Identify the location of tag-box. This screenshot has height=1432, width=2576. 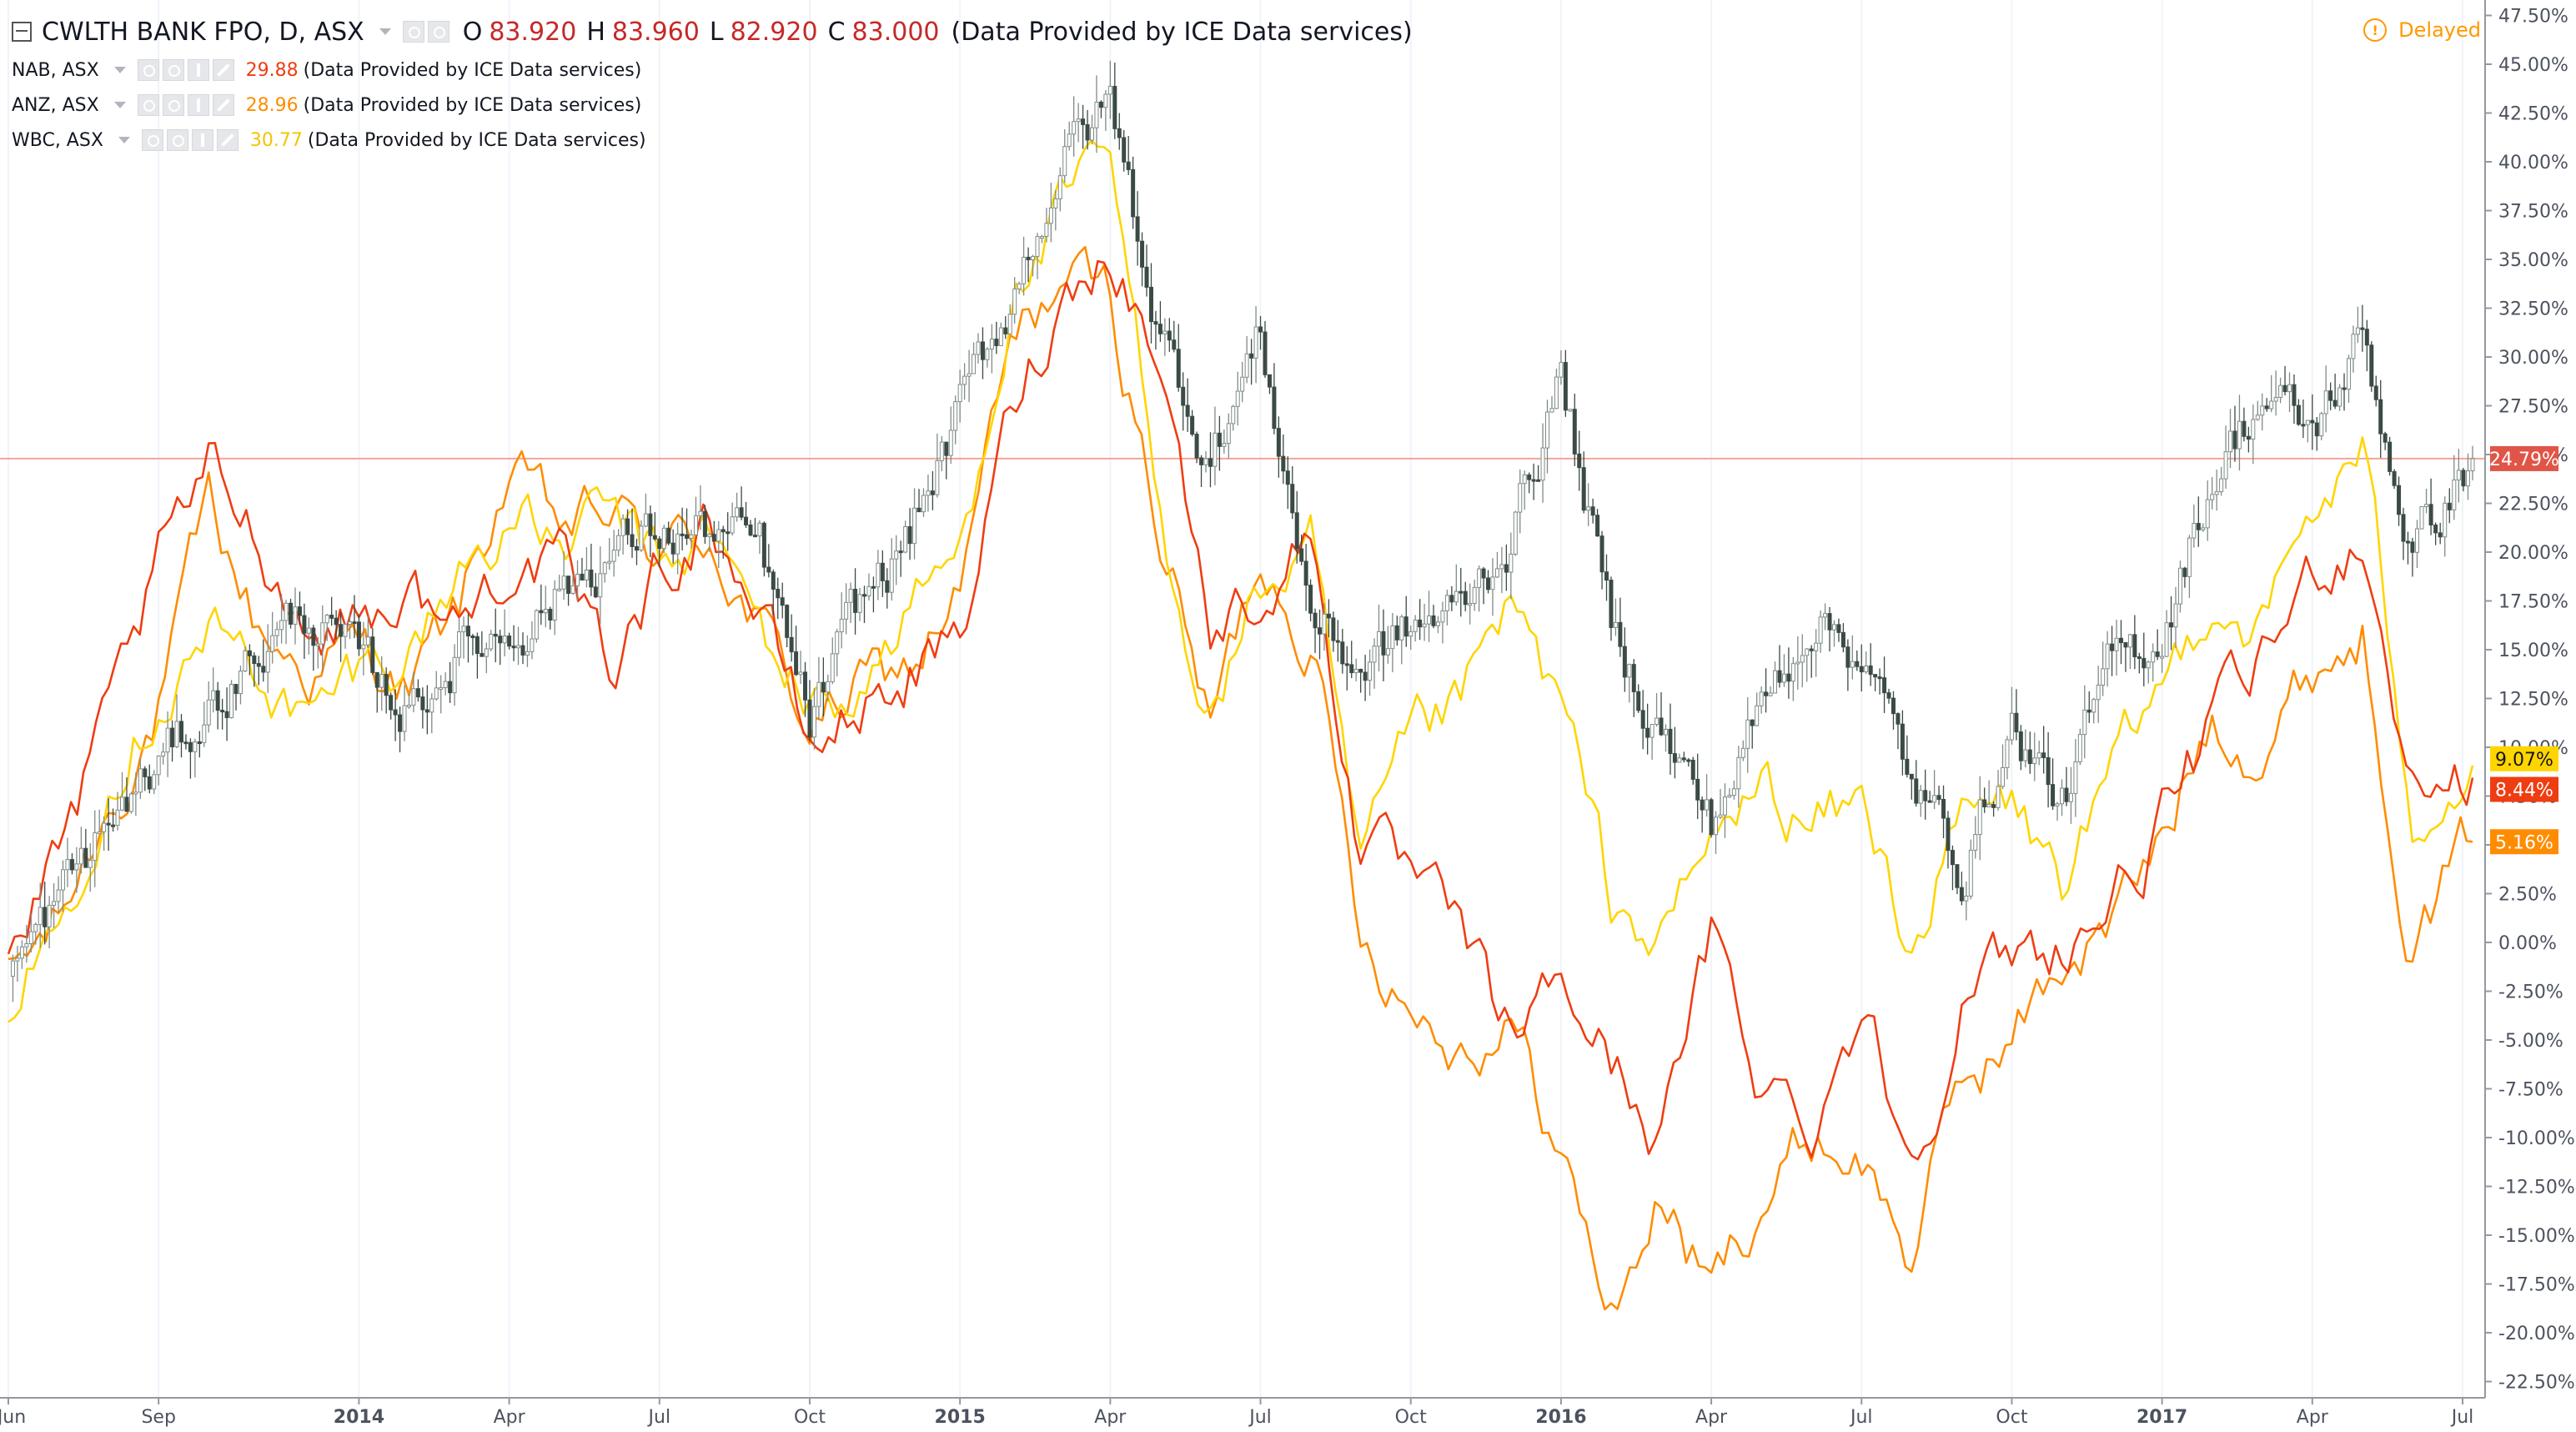
(2524, 842).